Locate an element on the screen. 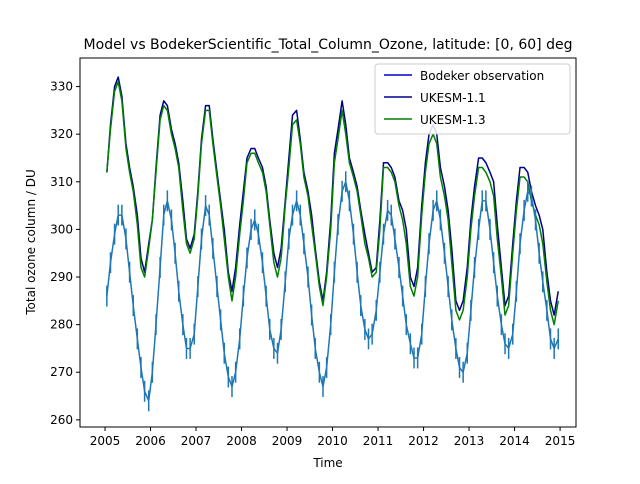 The image size is (640, 484). x-tick-label: 2013 is located at coordinates (469, 441).